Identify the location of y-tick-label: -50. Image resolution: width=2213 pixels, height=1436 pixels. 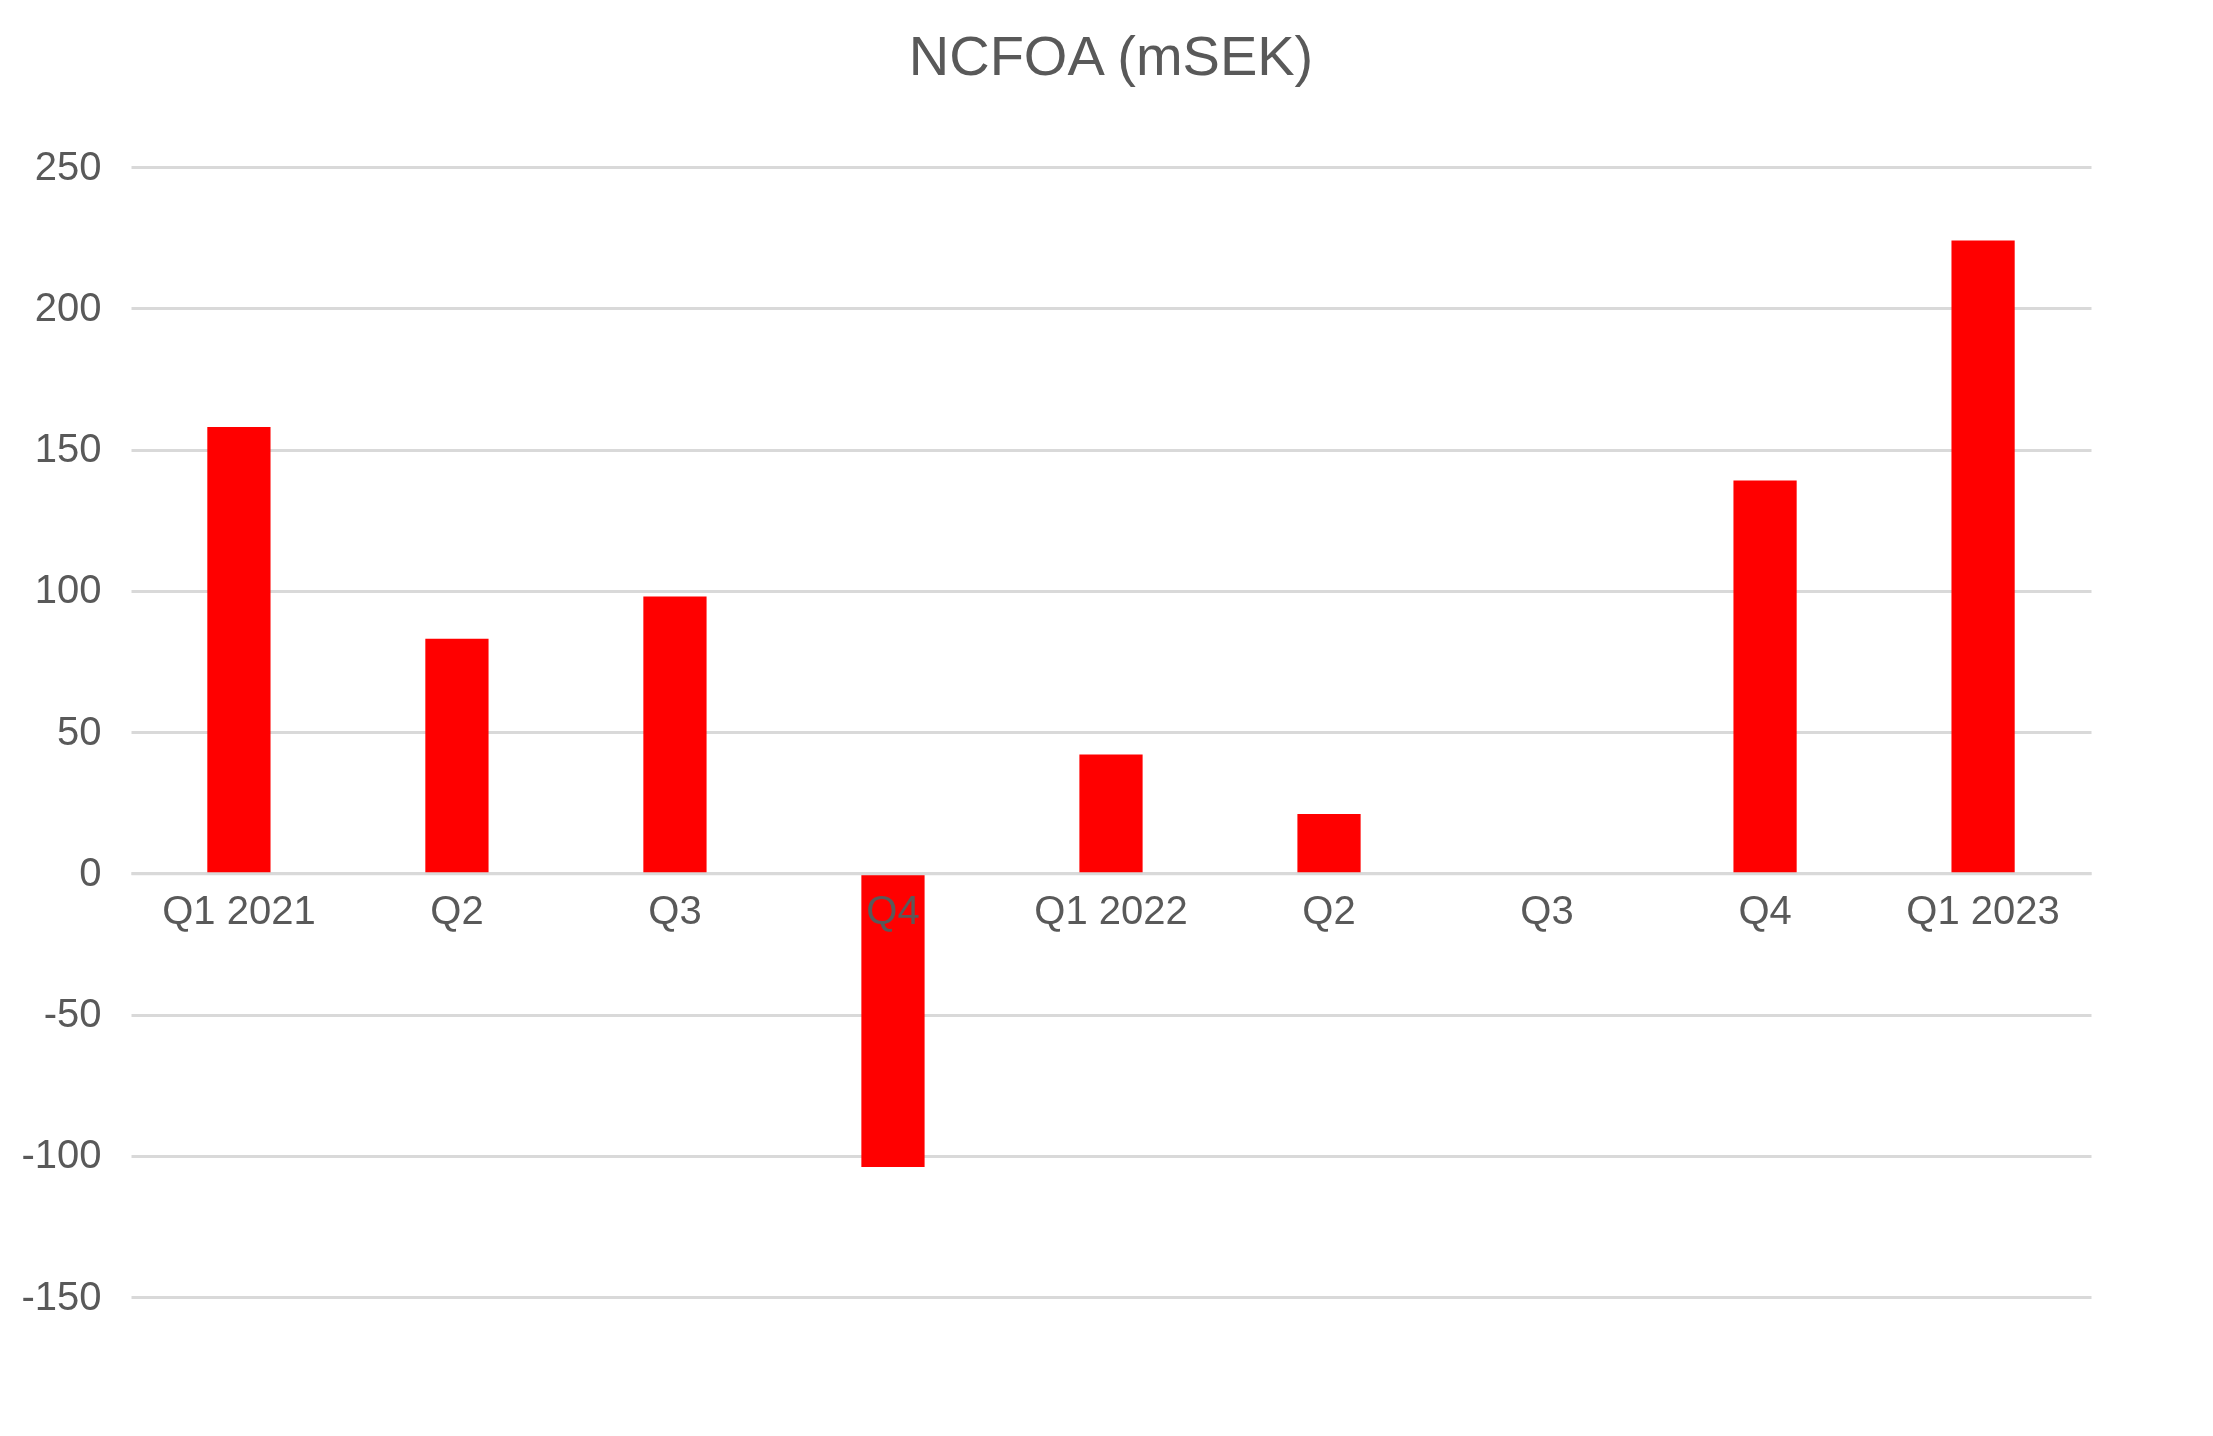
(72, 1013).